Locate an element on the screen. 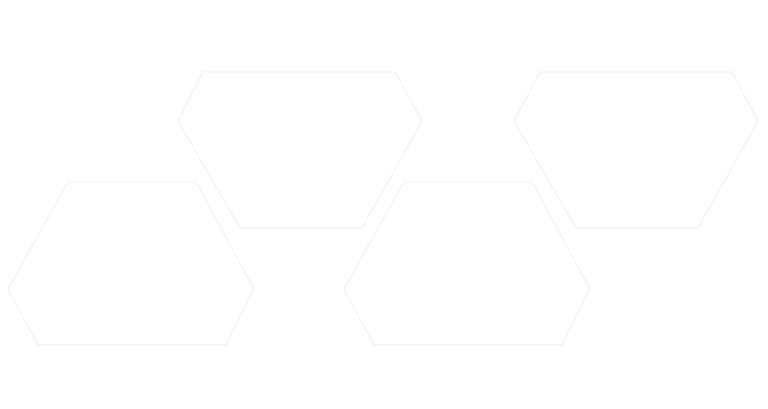 The height and width of the screenshot is (409, 768). hexagon-top-right is located at coordinates (636, 150).